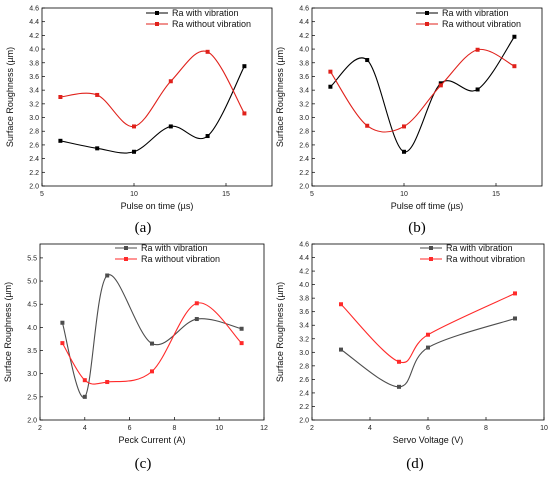  Describe the element at coordinates (157, 206) in the screenshot. I see `x-axis-label: Pulse on time (µs)` at that location.